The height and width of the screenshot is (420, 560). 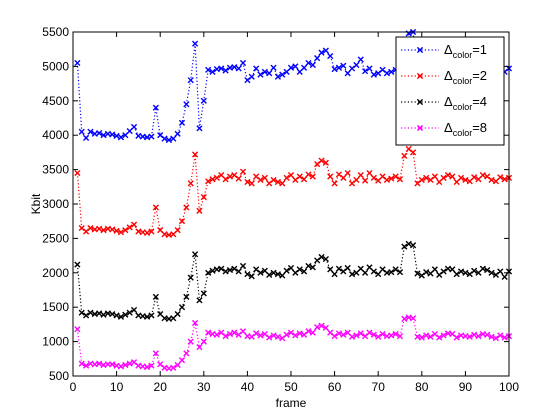 I want to click on legend-marker, so click(x=420, y=102).